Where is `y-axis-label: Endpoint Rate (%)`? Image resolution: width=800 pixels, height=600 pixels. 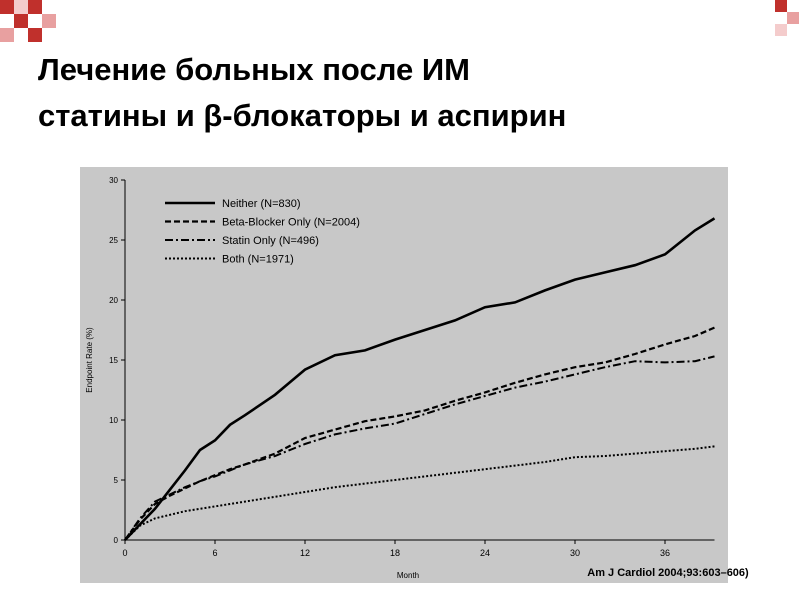 y-axis-label: Endpoint Rate (%) is located at coordinates (89, 360).